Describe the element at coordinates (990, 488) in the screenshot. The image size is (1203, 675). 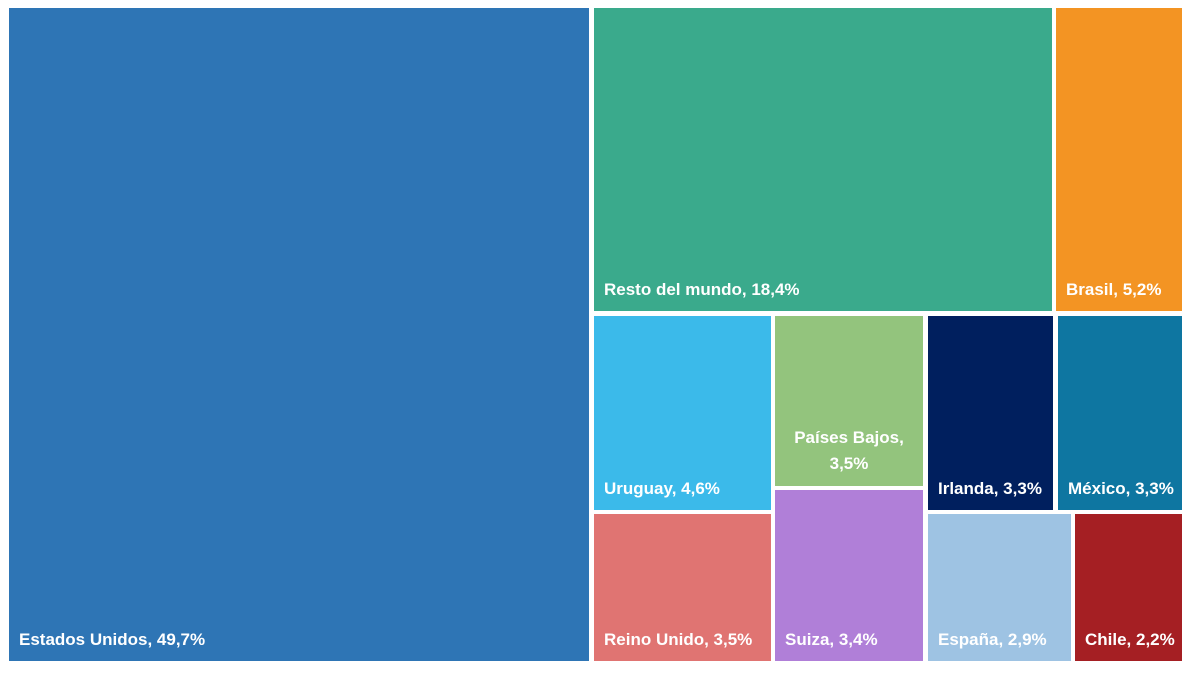
I see `treemap-label-irlanda: Irlanda, 3,3%` at that location.